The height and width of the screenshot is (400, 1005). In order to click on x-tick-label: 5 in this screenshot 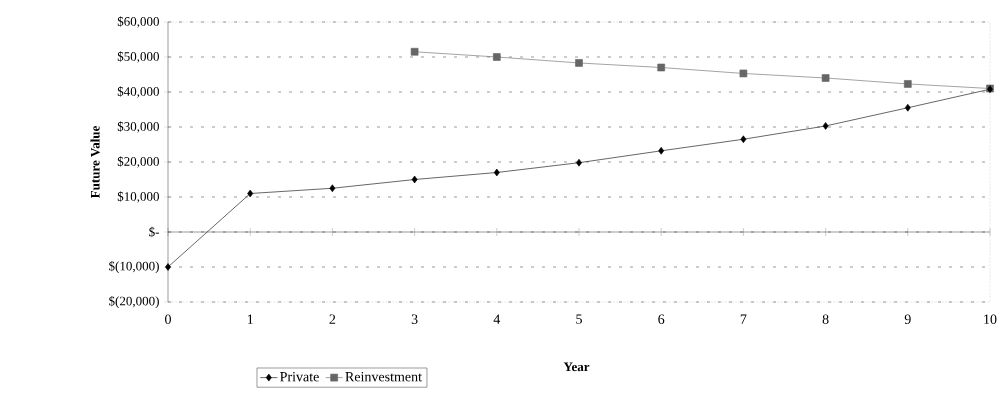, I will do `click(579, 319)`.